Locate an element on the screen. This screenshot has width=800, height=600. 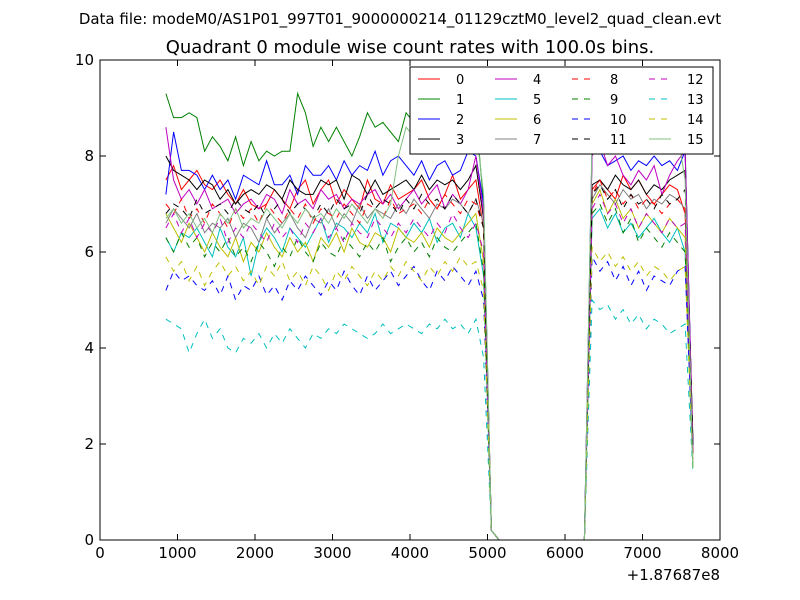
legend-label: 1 is located at coordinates (460, 100).